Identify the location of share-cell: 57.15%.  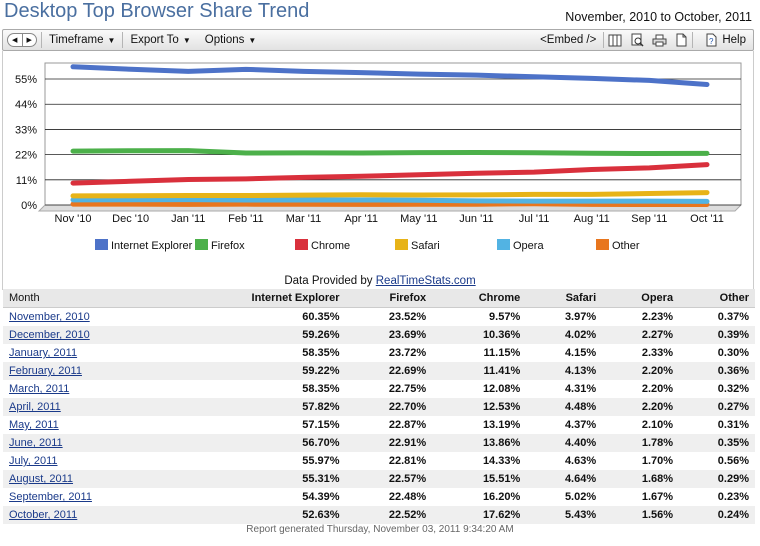
(321, 425).